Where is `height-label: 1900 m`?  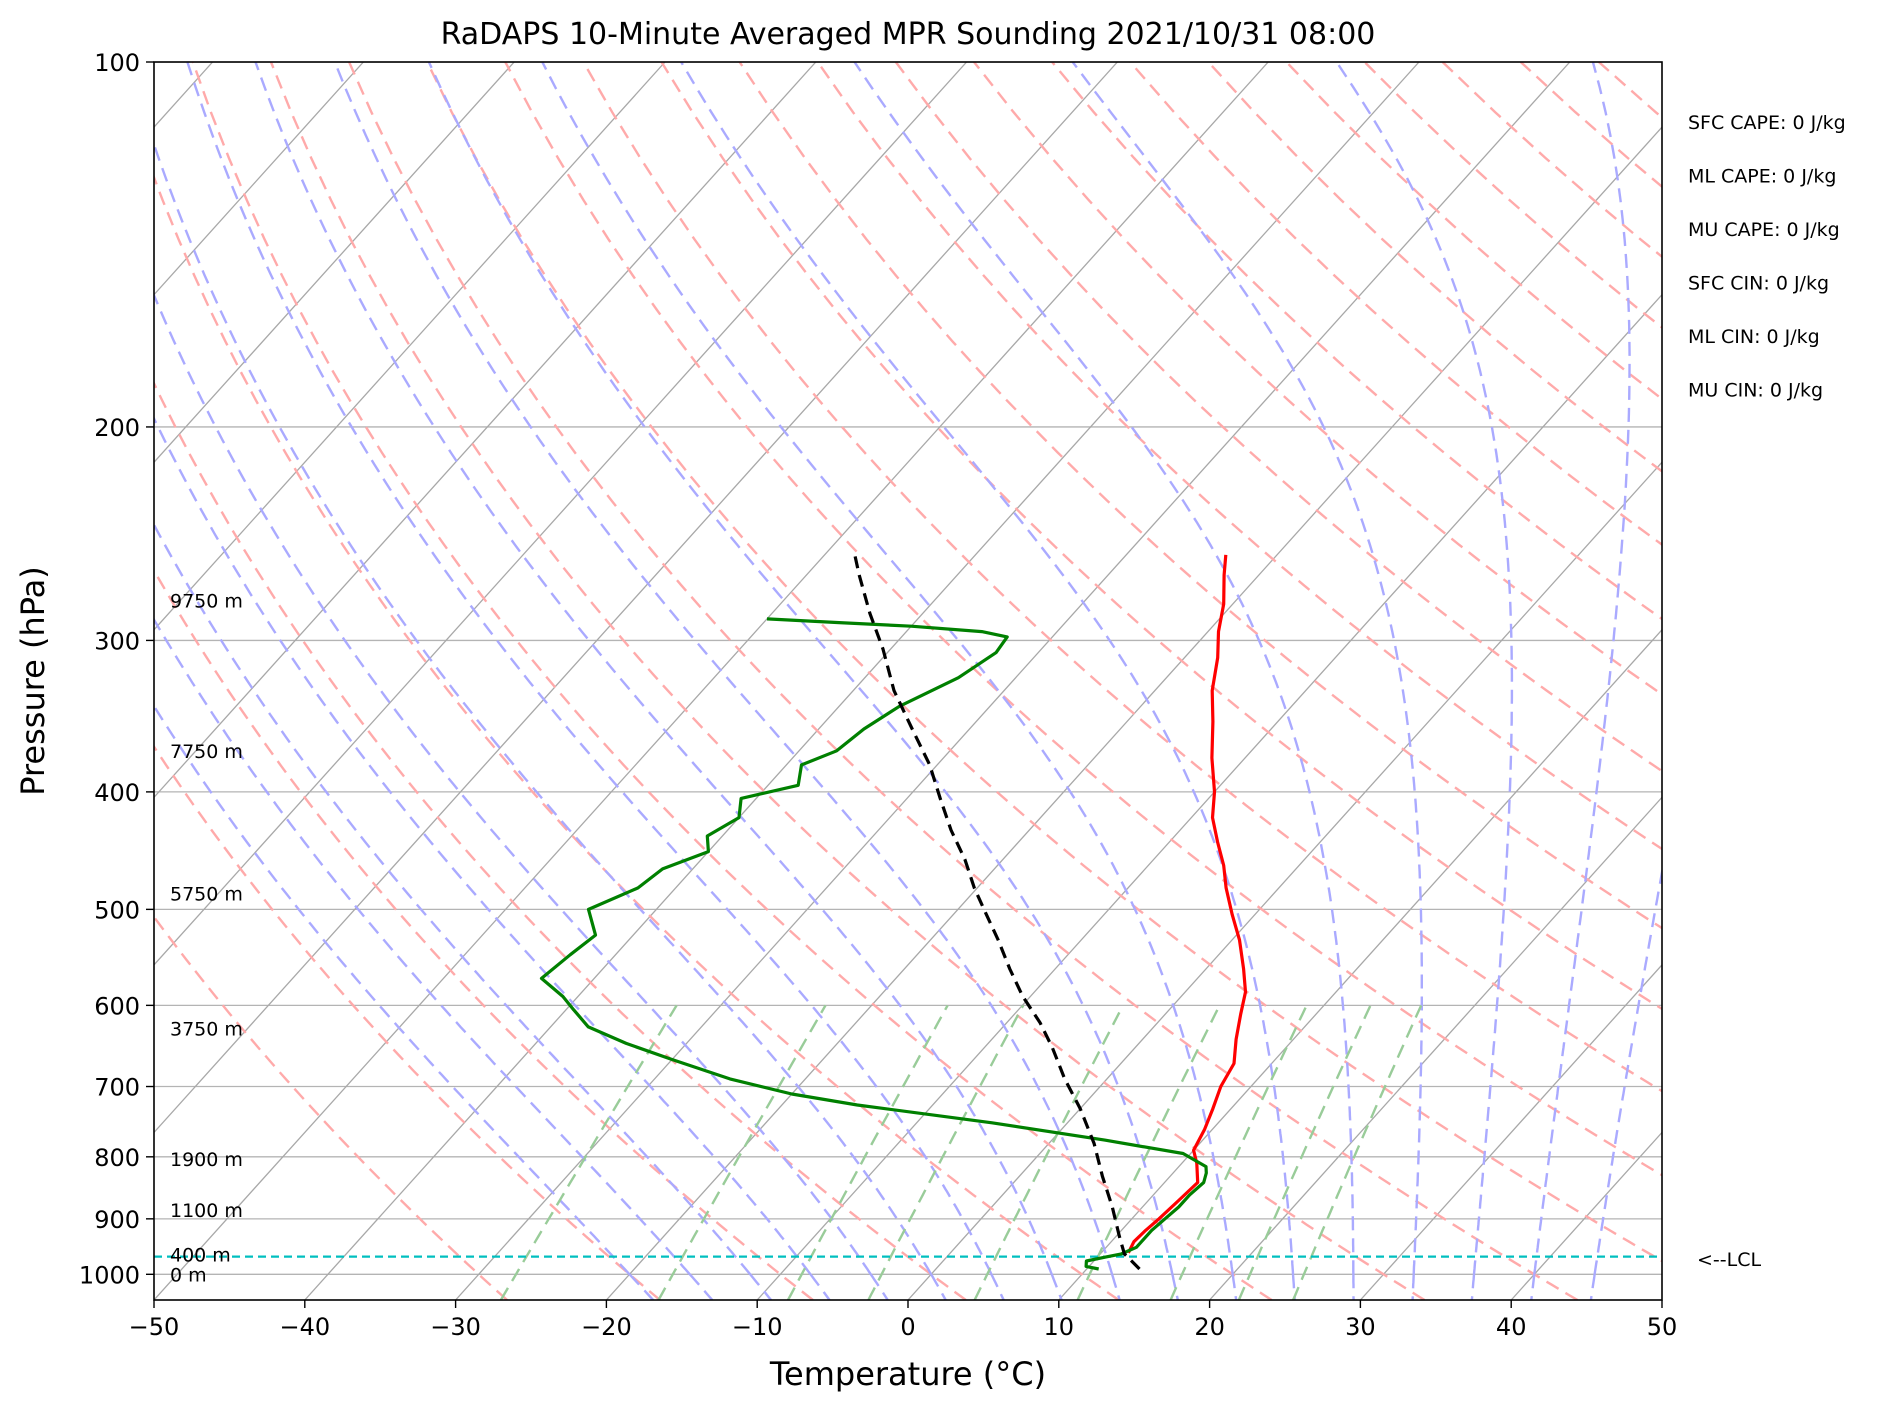
height-label: 1900 m is located at coordinates (206, 1160).